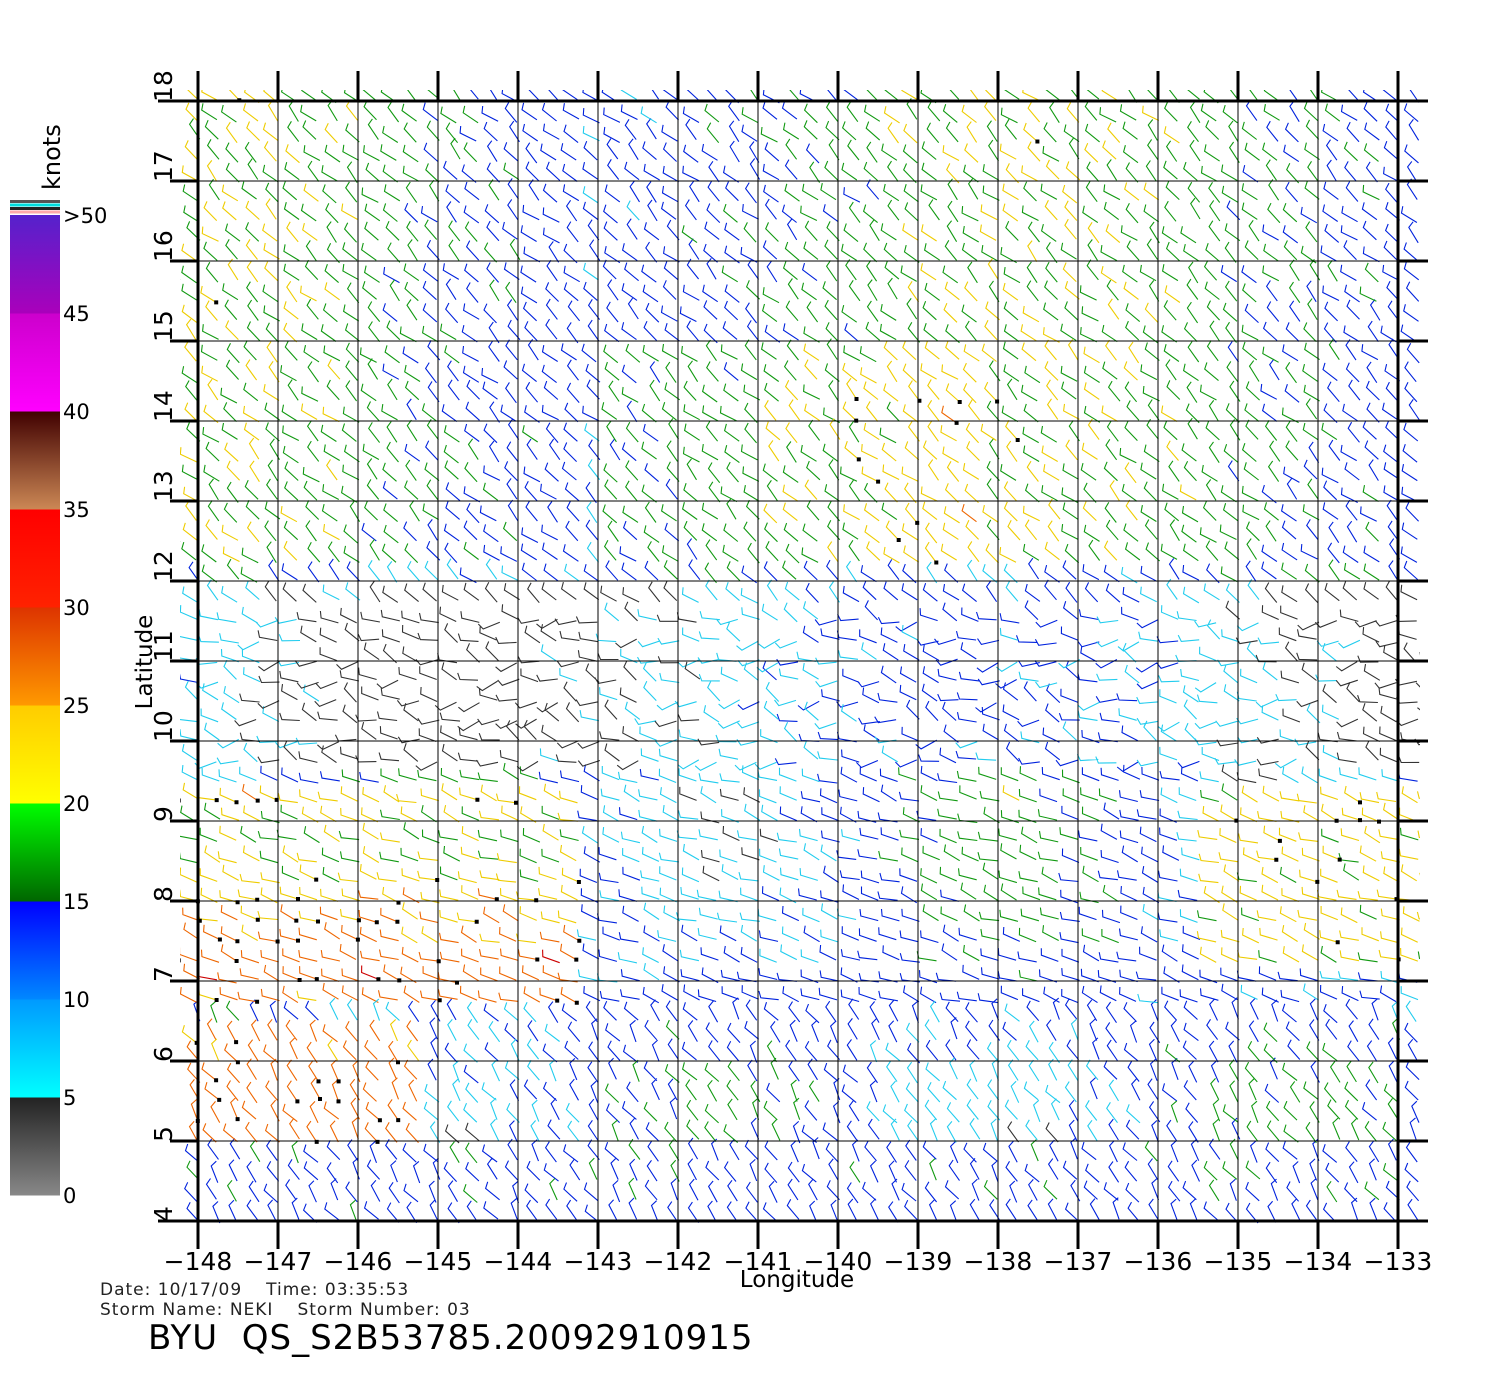 The height and width of the screenshot is (1400, 1500). I want to click on storm-number-value: 03, so click(459, 1310).